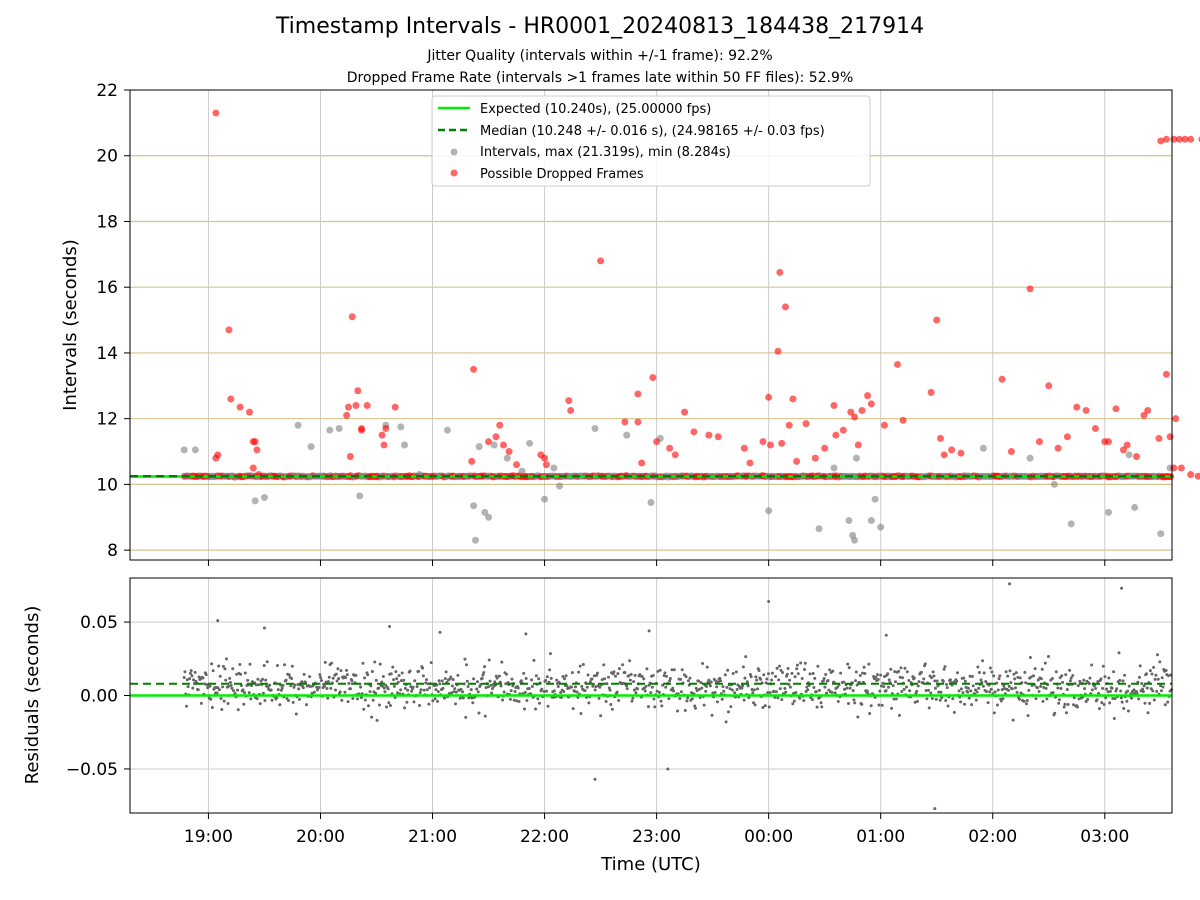  What do you see at coordinates (107, 354) in the screenshot?
I see `top-y-tick-label: 14` at bounding box center [107, 354].